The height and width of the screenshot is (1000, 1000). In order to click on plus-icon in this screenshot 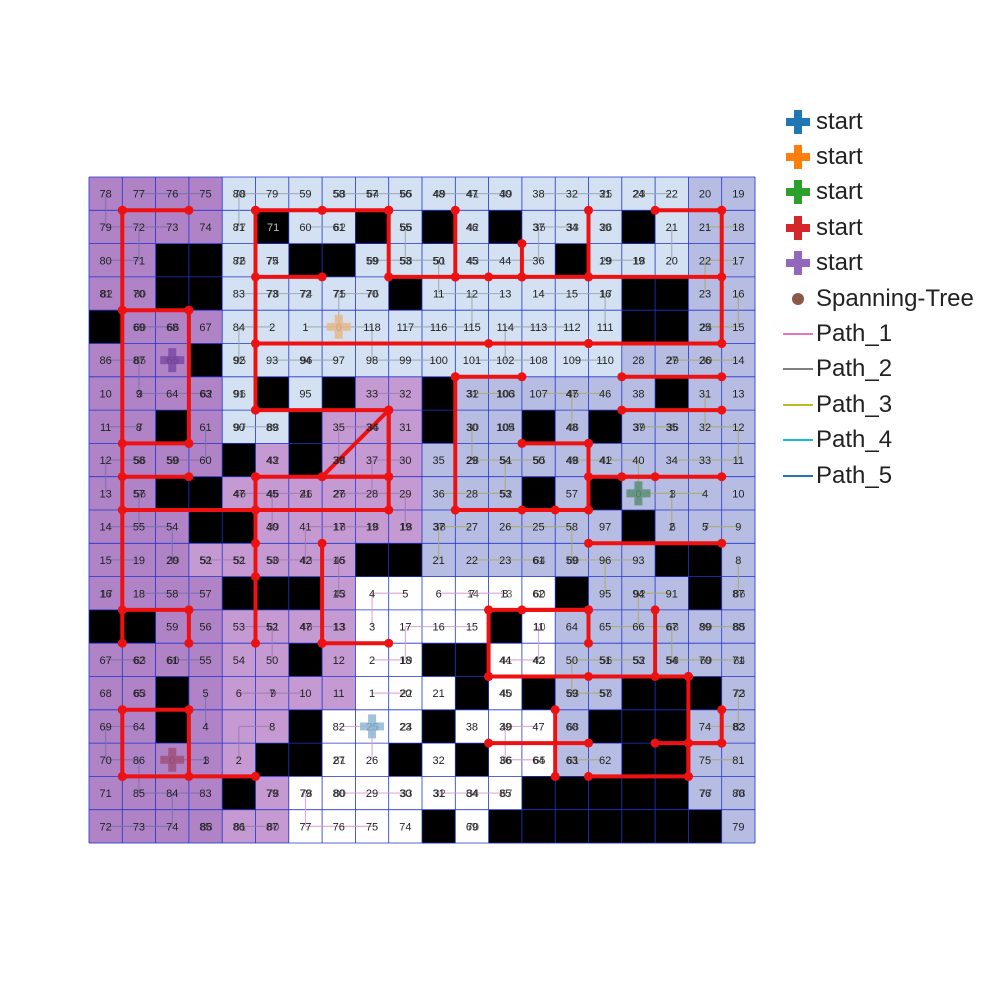, I will do `click(798, 192)`.